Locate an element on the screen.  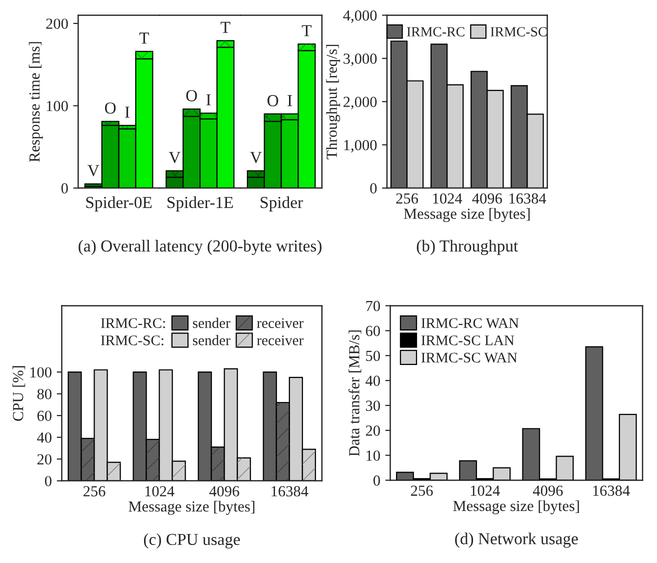
x-axis-title: Spider-1E is located at coordinates (200, 204).